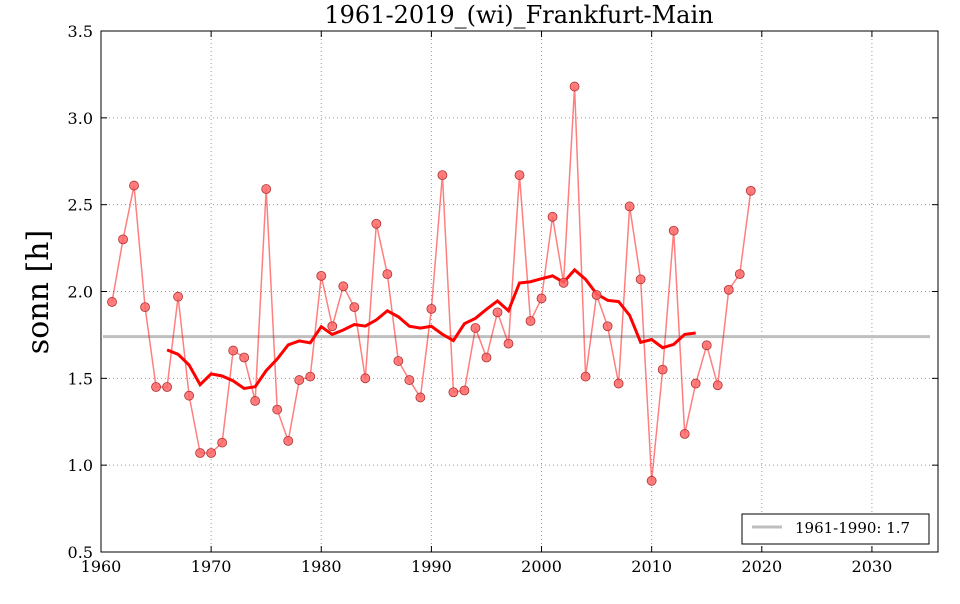  What do you see at coordinates (80, 31) in the screenshot?
I see `y-tick-label: 3.5` at bounding box center [80, 31].